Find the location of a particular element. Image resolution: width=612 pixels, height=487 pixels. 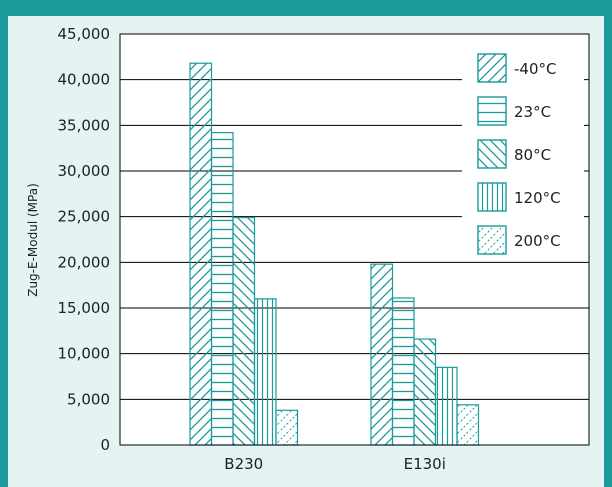

legend-label: 120°C is located at coordinates (537, 198).